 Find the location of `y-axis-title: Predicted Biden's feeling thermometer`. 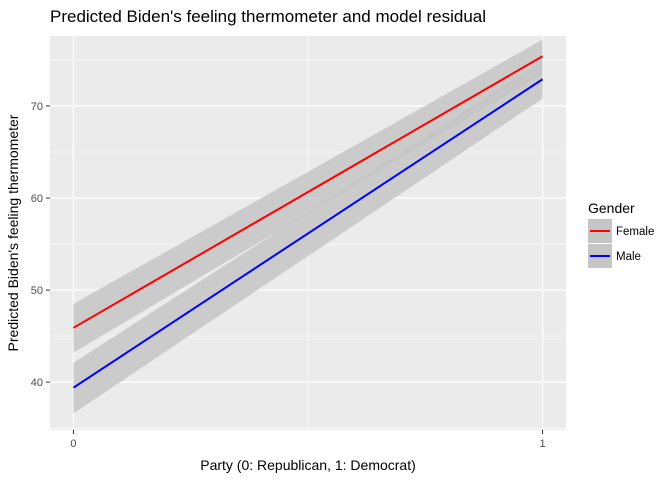

y-axis-title: Predicted Biden's feeling thermometer is located at coordinates (13, 232).